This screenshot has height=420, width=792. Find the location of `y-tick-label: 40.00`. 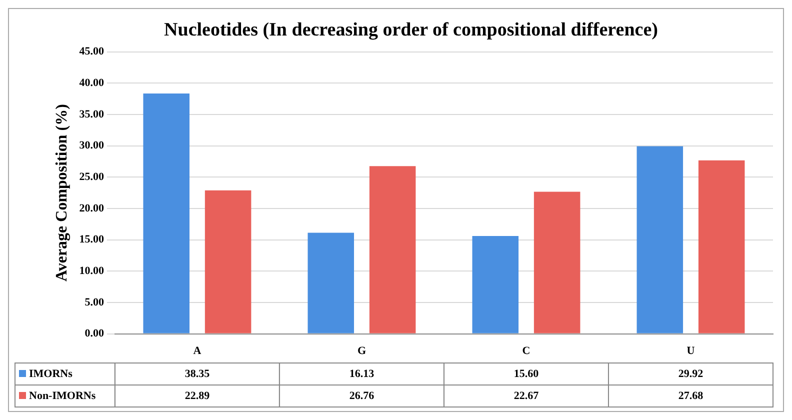

y-tick-label: 40.00 is located at coordinates (91, 82).